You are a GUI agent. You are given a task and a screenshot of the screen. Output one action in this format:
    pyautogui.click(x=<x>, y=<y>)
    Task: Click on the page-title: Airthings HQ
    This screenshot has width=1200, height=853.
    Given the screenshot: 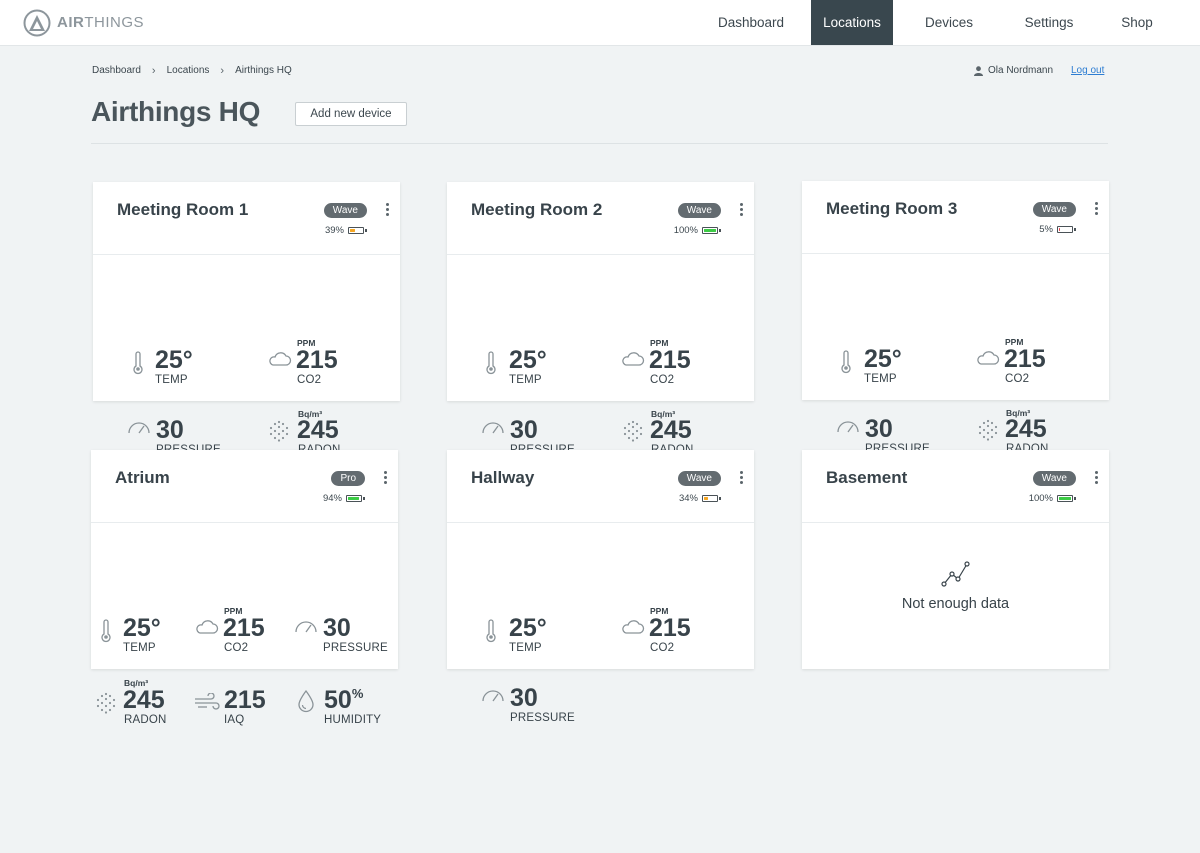 What is the action you would take?
    pyautogui.click(x=176, y=111)
    